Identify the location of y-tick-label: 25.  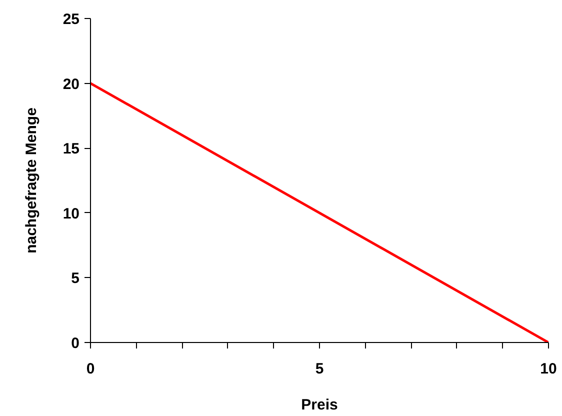
(71, 19).